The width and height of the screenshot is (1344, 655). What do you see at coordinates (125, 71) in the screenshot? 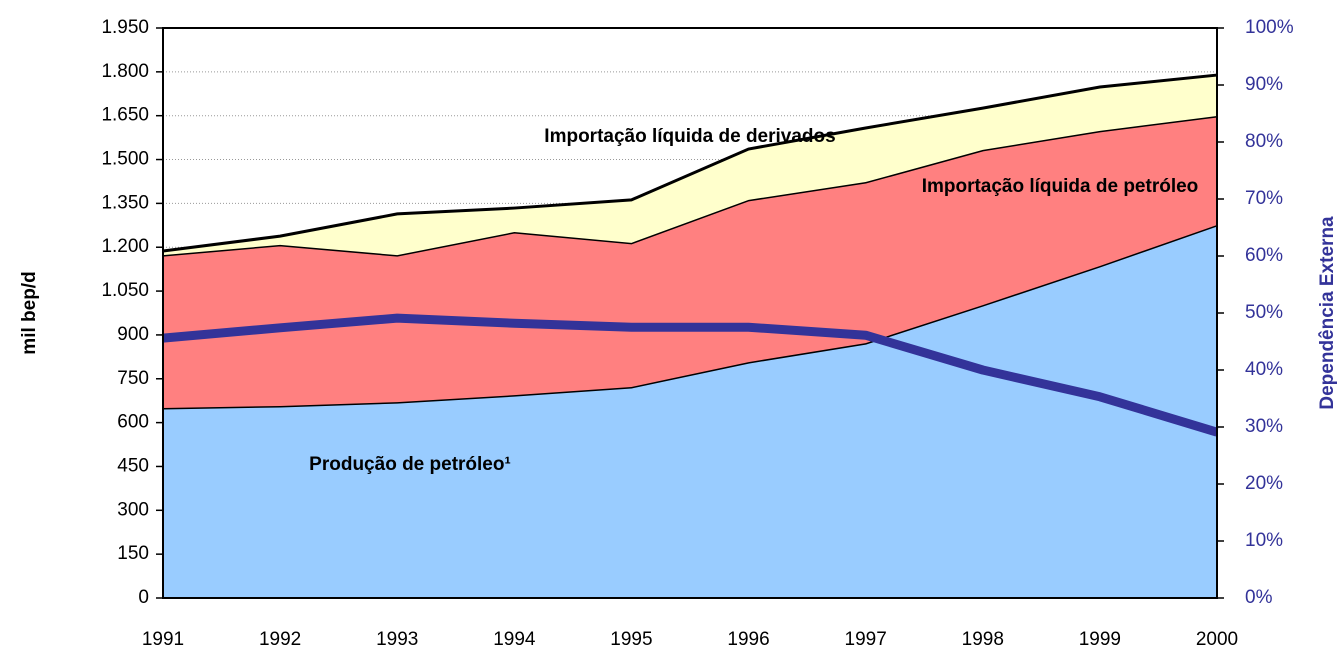
I see `y-tick-label: 1.800` at bounding box center [125, 71].